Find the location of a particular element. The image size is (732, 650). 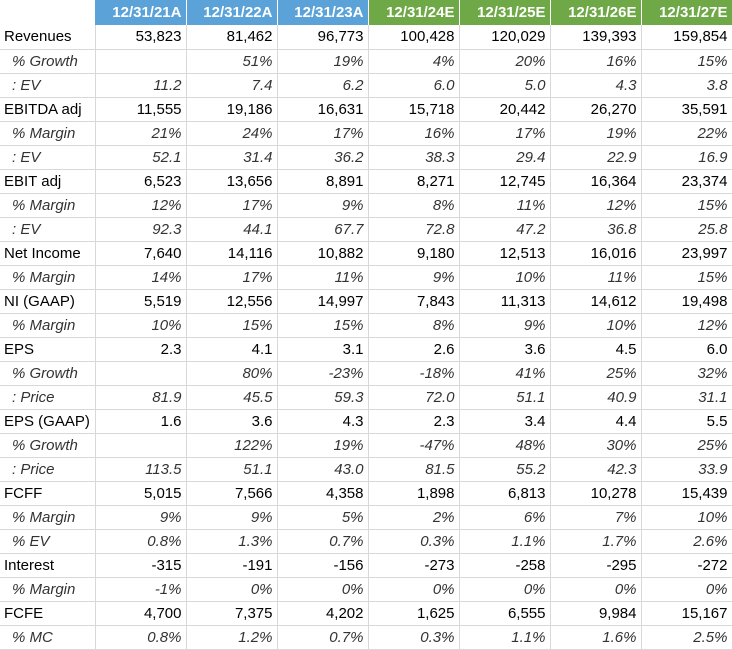

table-cell: 1.6% is located at coordinates (596, 637).